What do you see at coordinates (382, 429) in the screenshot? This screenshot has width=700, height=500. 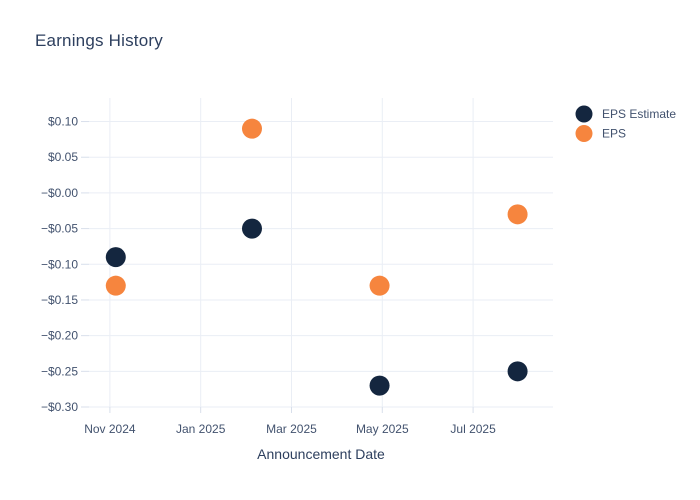 I see `x-tick-label: May 2025` at bounding box center [382, 429].